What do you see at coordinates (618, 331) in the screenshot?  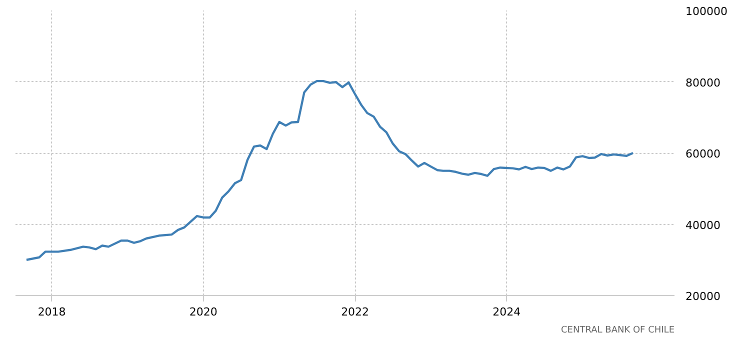 I see `text: CENTRAL BANK OF CHILE` at bounding box center [618, 331].